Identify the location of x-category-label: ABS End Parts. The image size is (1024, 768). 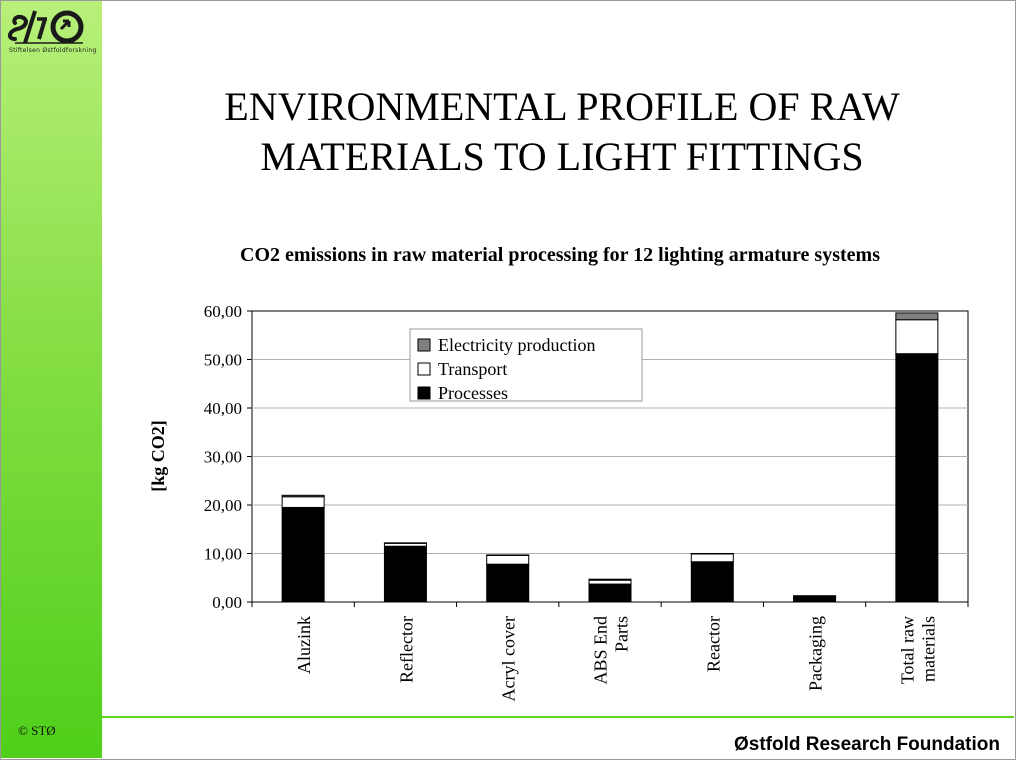
(611, 650).